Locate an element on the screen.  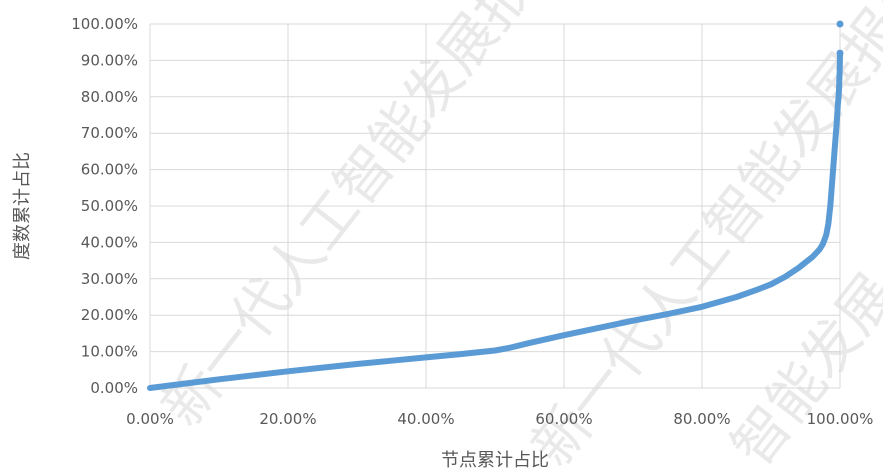
y-tick-label: 70.00% is located at coordinates (109, 133).